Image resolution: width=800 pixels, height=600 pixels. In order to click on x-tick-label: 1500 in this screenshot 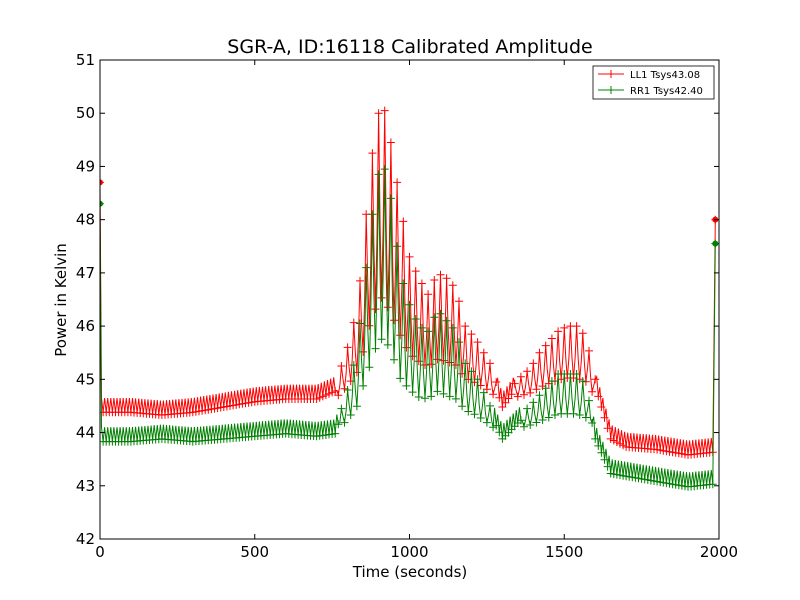, I will do `click(564, 552)`.